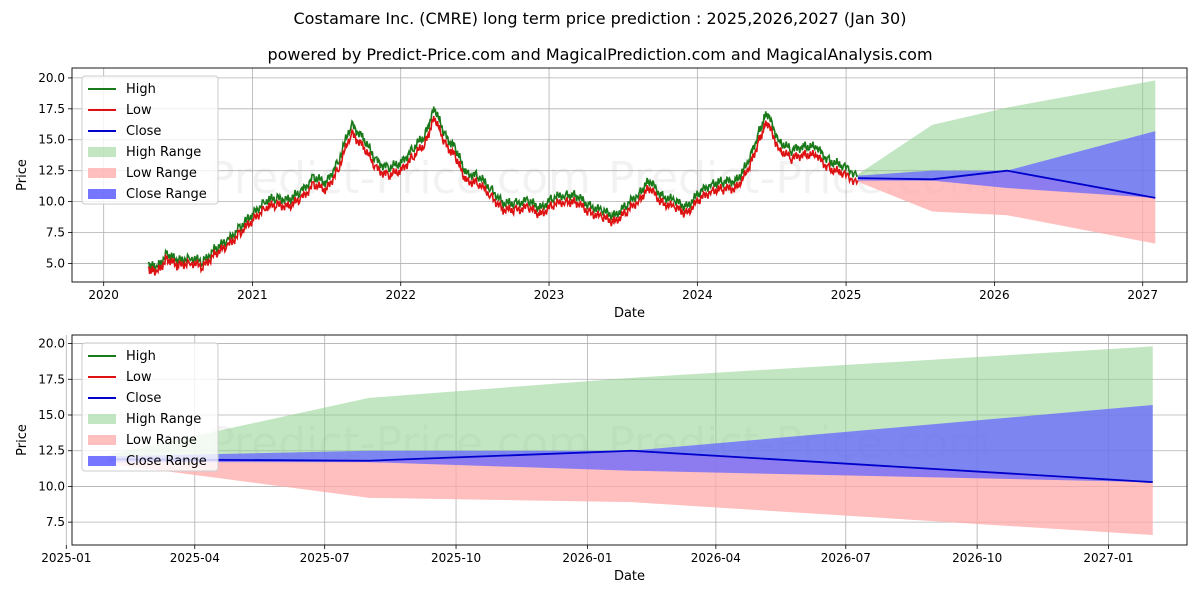 This screenshot has width=1200, height=600. Describe the element at coordinates (587, 558) in the screenshot. I see `x-tick-label: 2026-01` at that location.